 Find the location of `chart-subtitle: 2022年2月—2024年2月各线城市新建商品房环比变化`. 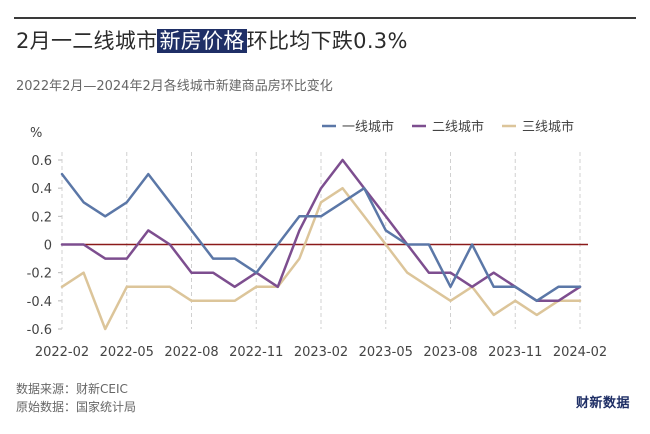

chart-subtitle: 2022年2月—2024年2月各线城市新建商品房环比变化 is located at coordinates (174, 86).